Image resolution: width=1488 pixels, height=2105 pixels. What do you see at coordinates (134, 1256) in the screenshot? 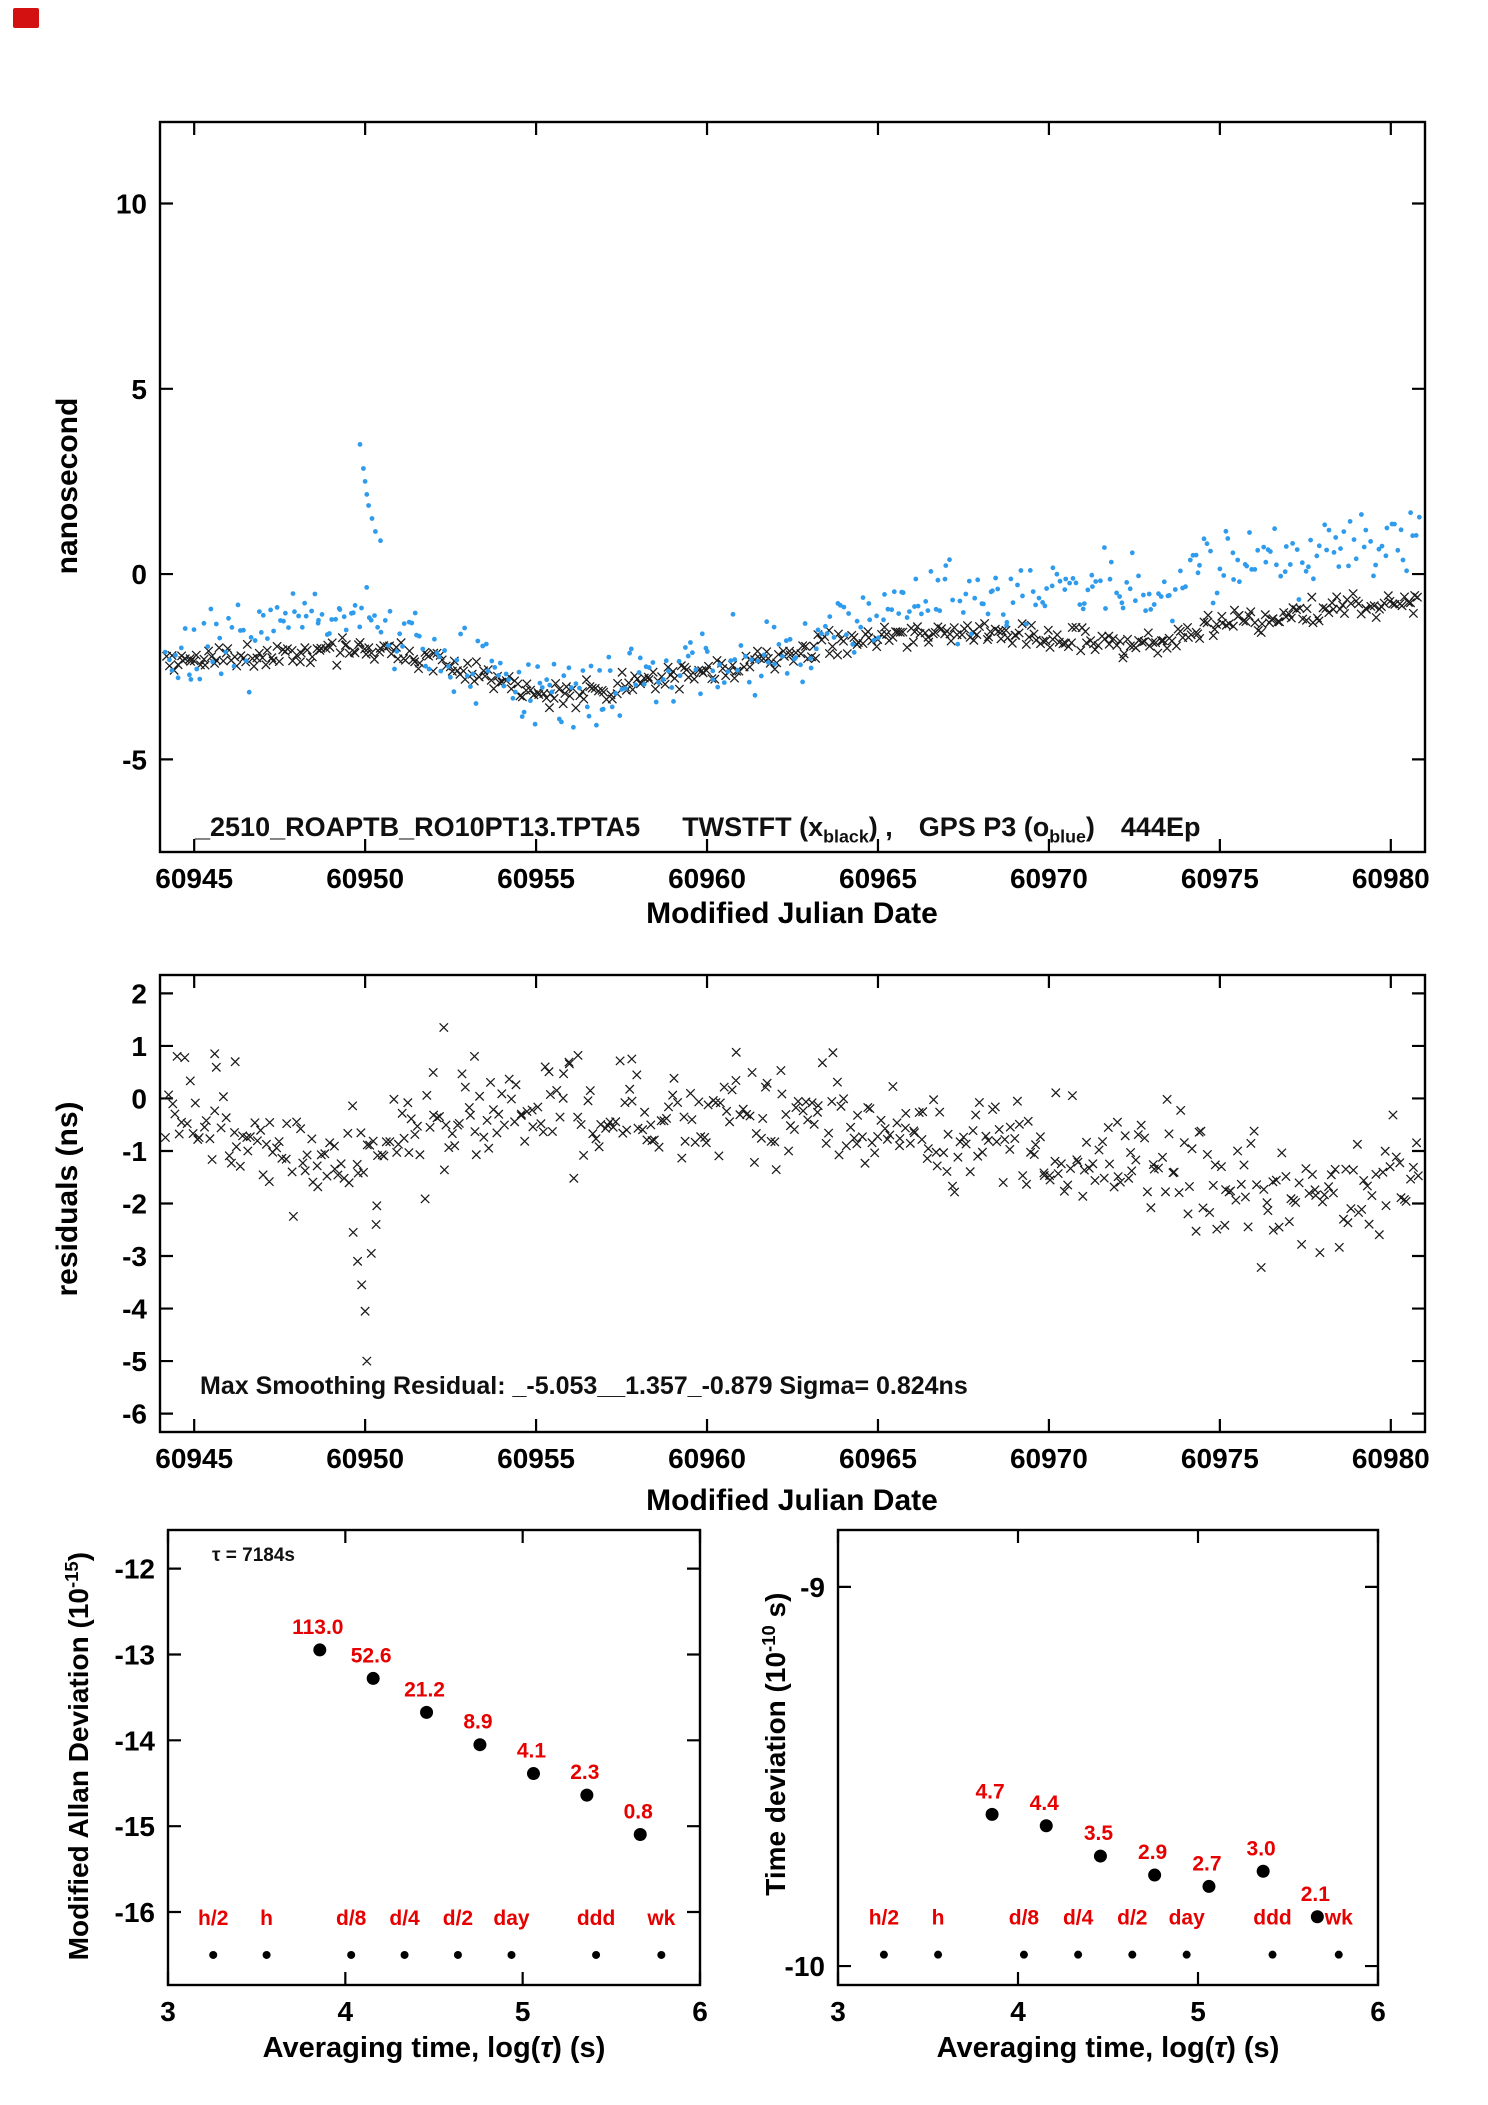
I see `y-tick-label: -3` at bounding box center [134, 1256].